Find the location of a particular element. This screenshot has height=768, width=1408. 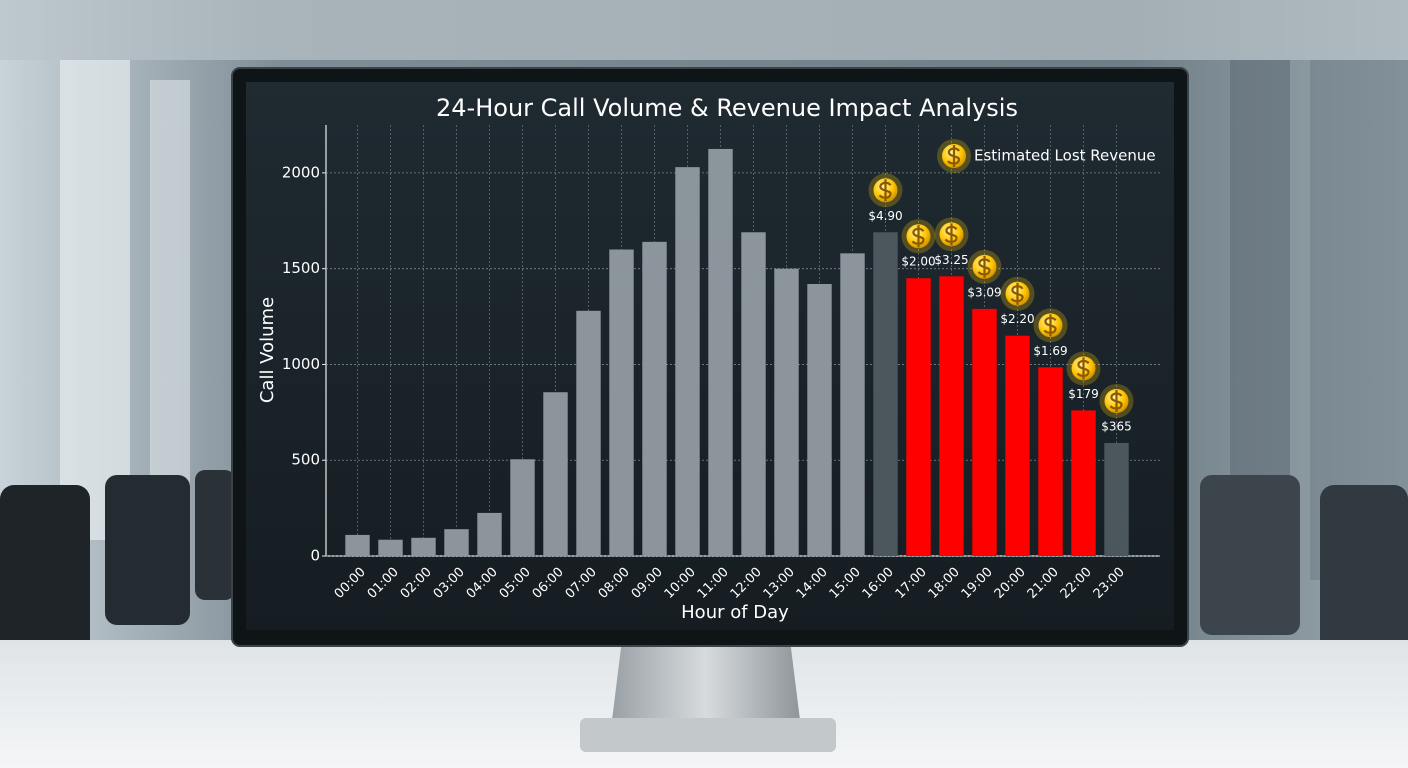

revenue-label: $365 is located at coordinates (1116, 426).